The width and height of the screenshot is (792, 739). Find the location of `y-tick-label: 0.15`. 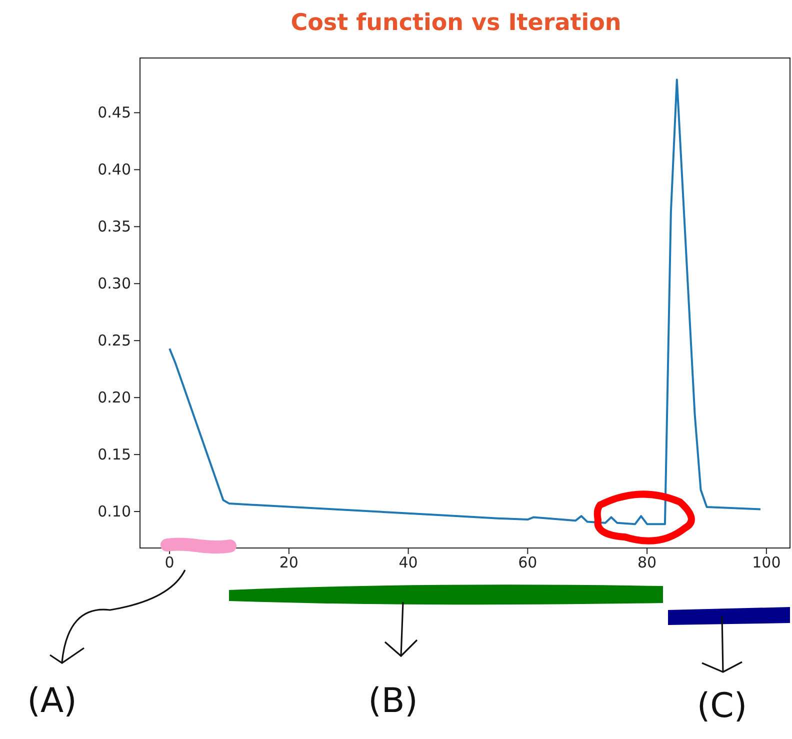

y-tick-label: 0.15 is located at coordinates (114, 454).